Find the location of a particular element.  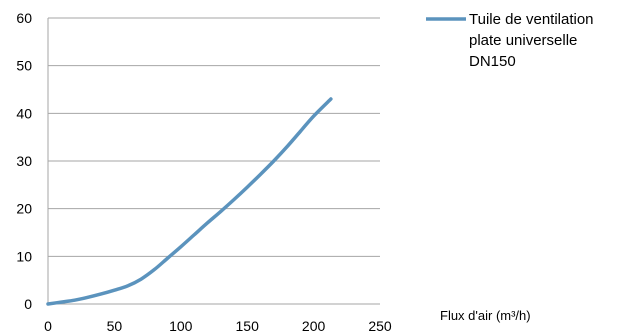

y-tick-label: 0 is located at coordinates (28, 304).